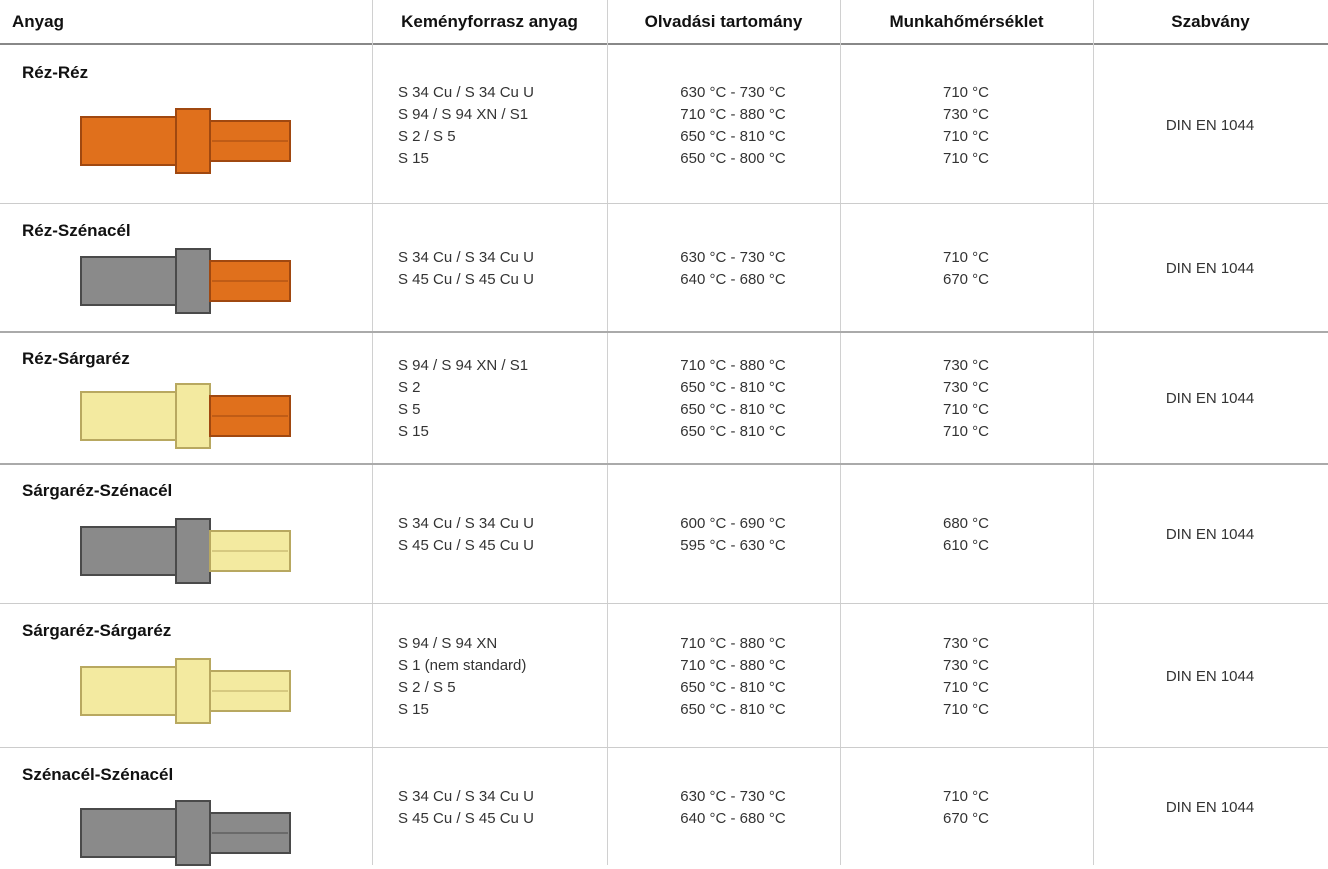  What do you see at coordinates (97, 490) in the screenshot?
I see `material-name: Sárgaréz-Szénacél` at bounding box center [97, 490].